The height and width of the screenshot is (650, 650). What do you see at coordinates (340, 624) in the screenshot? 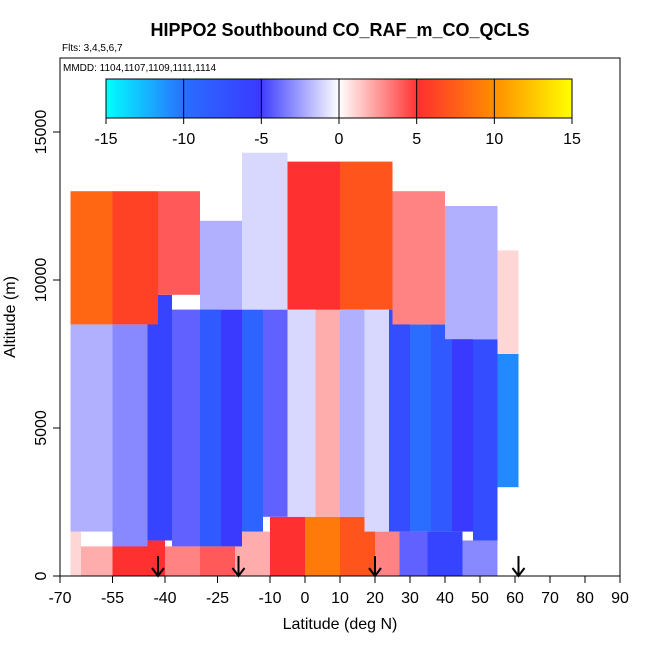
I see `x-axis-label: Latitude (deg N)` at bounding box center [340, 624].